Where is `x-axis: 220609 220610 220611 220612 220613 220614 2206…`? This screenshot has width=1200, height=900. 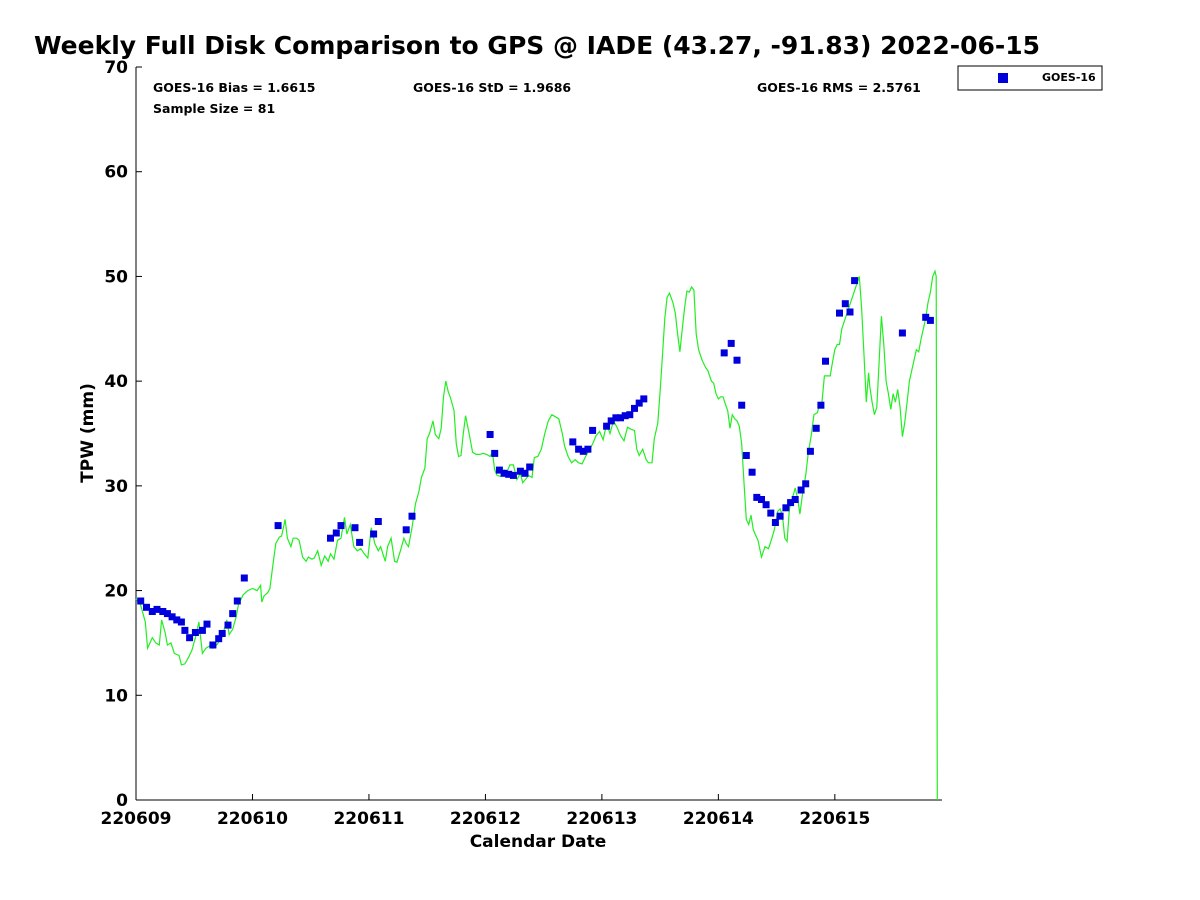
x-axis: 220609 220610 220611 220612 220613 220614 2206… is located at coordinates (485, 811).